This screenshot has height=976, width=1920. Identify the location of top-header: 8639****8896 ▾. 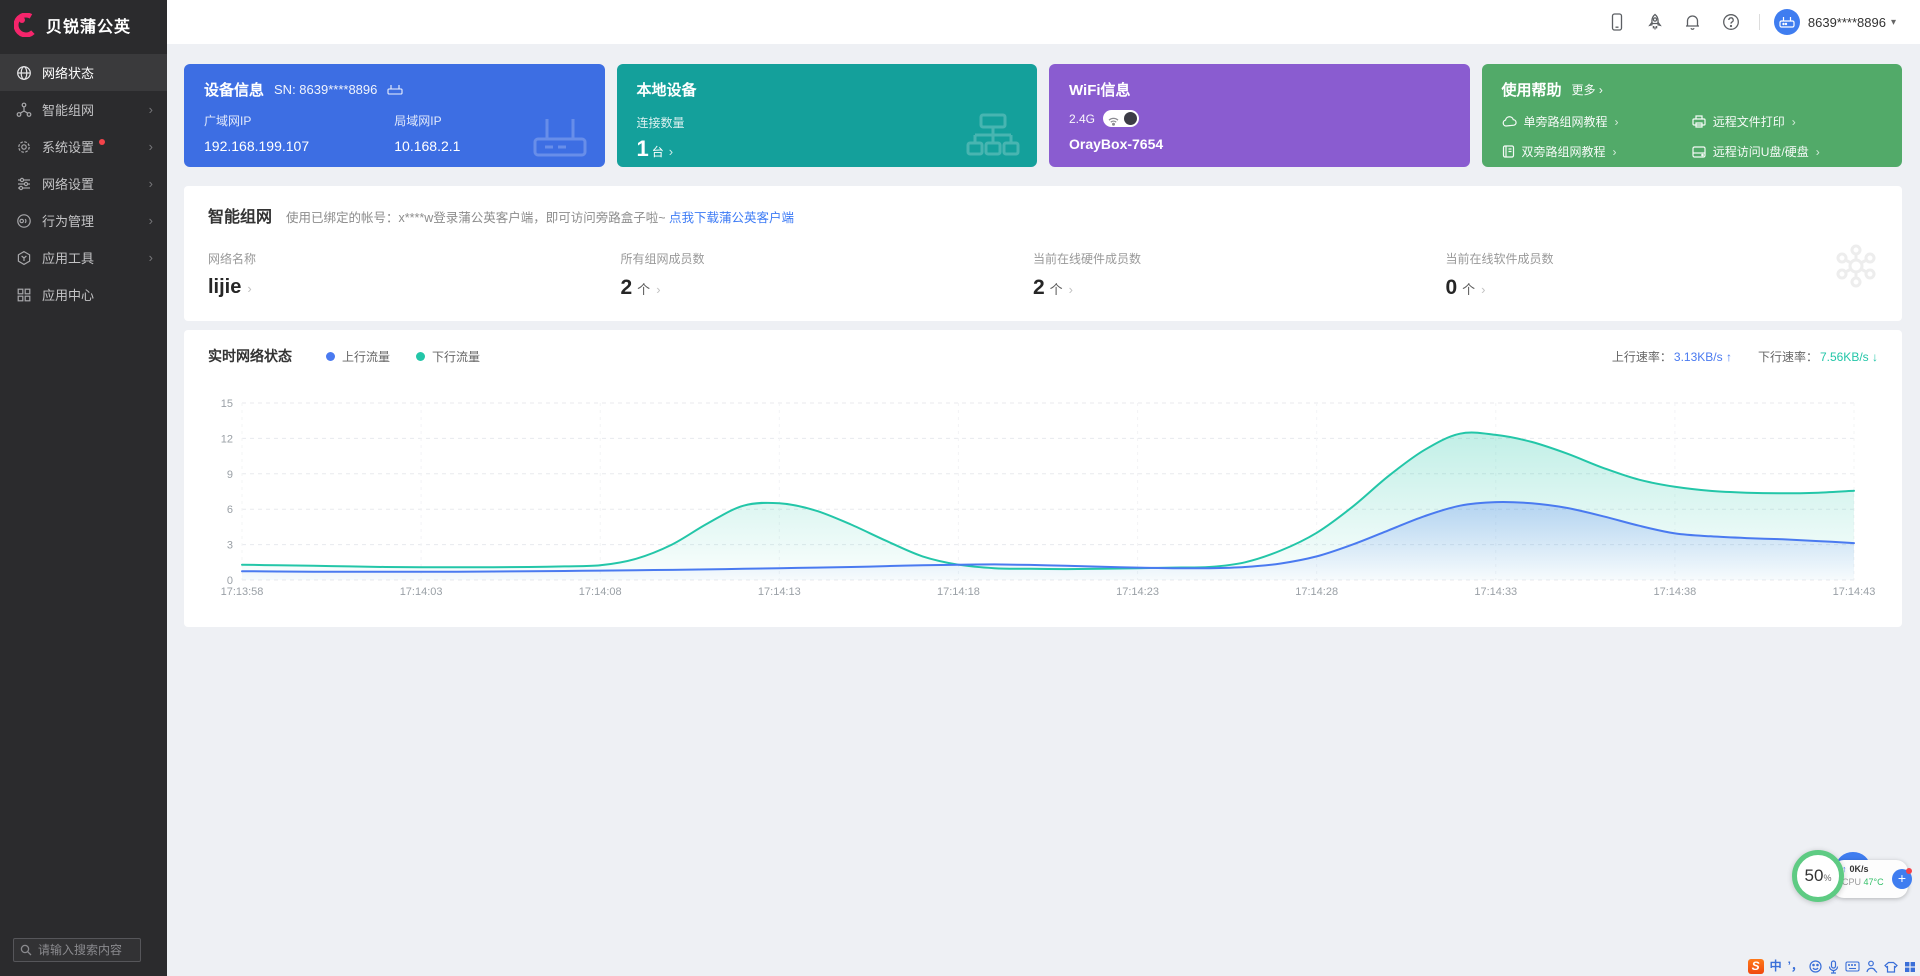
(1043, 22).